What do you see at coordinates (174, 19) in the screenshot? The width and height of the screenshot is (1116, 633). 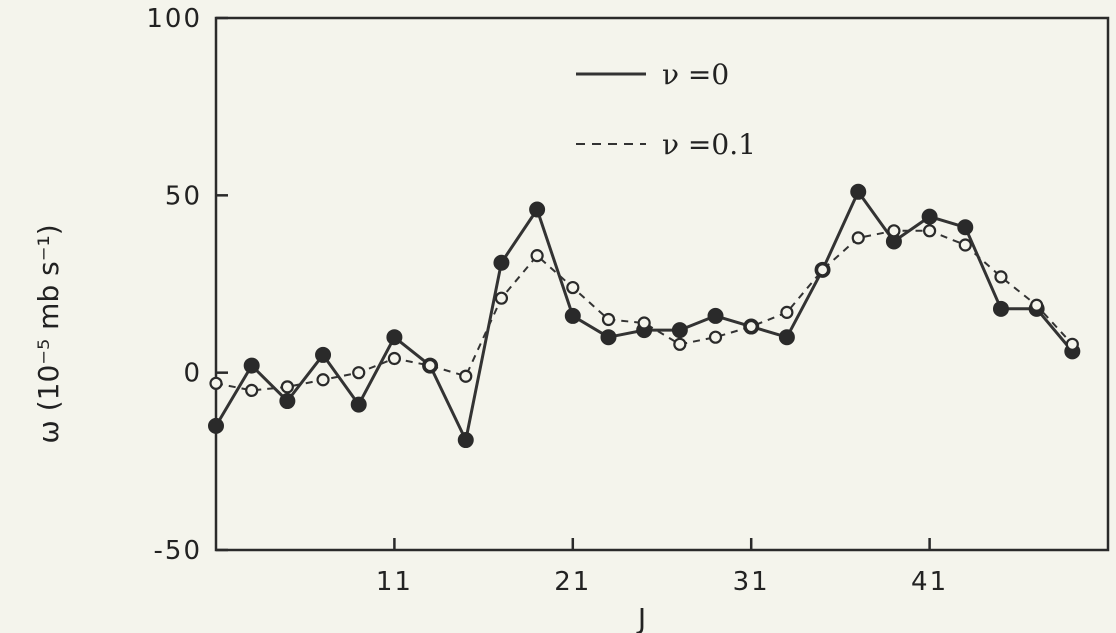 I see `y-tick-label: 100` at bounding box center [174, 19].